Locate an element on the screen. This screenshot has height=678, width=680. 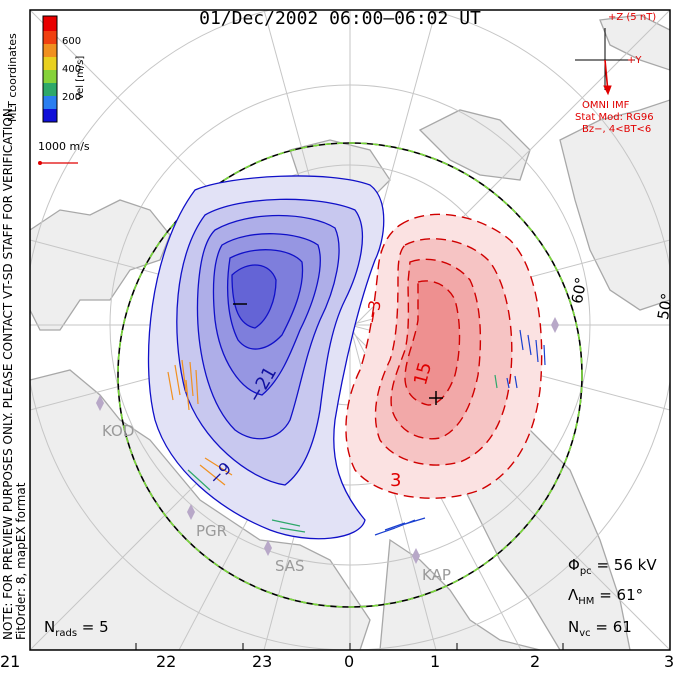
mlt-label-21: 21 is located at coordinates (10, 661).